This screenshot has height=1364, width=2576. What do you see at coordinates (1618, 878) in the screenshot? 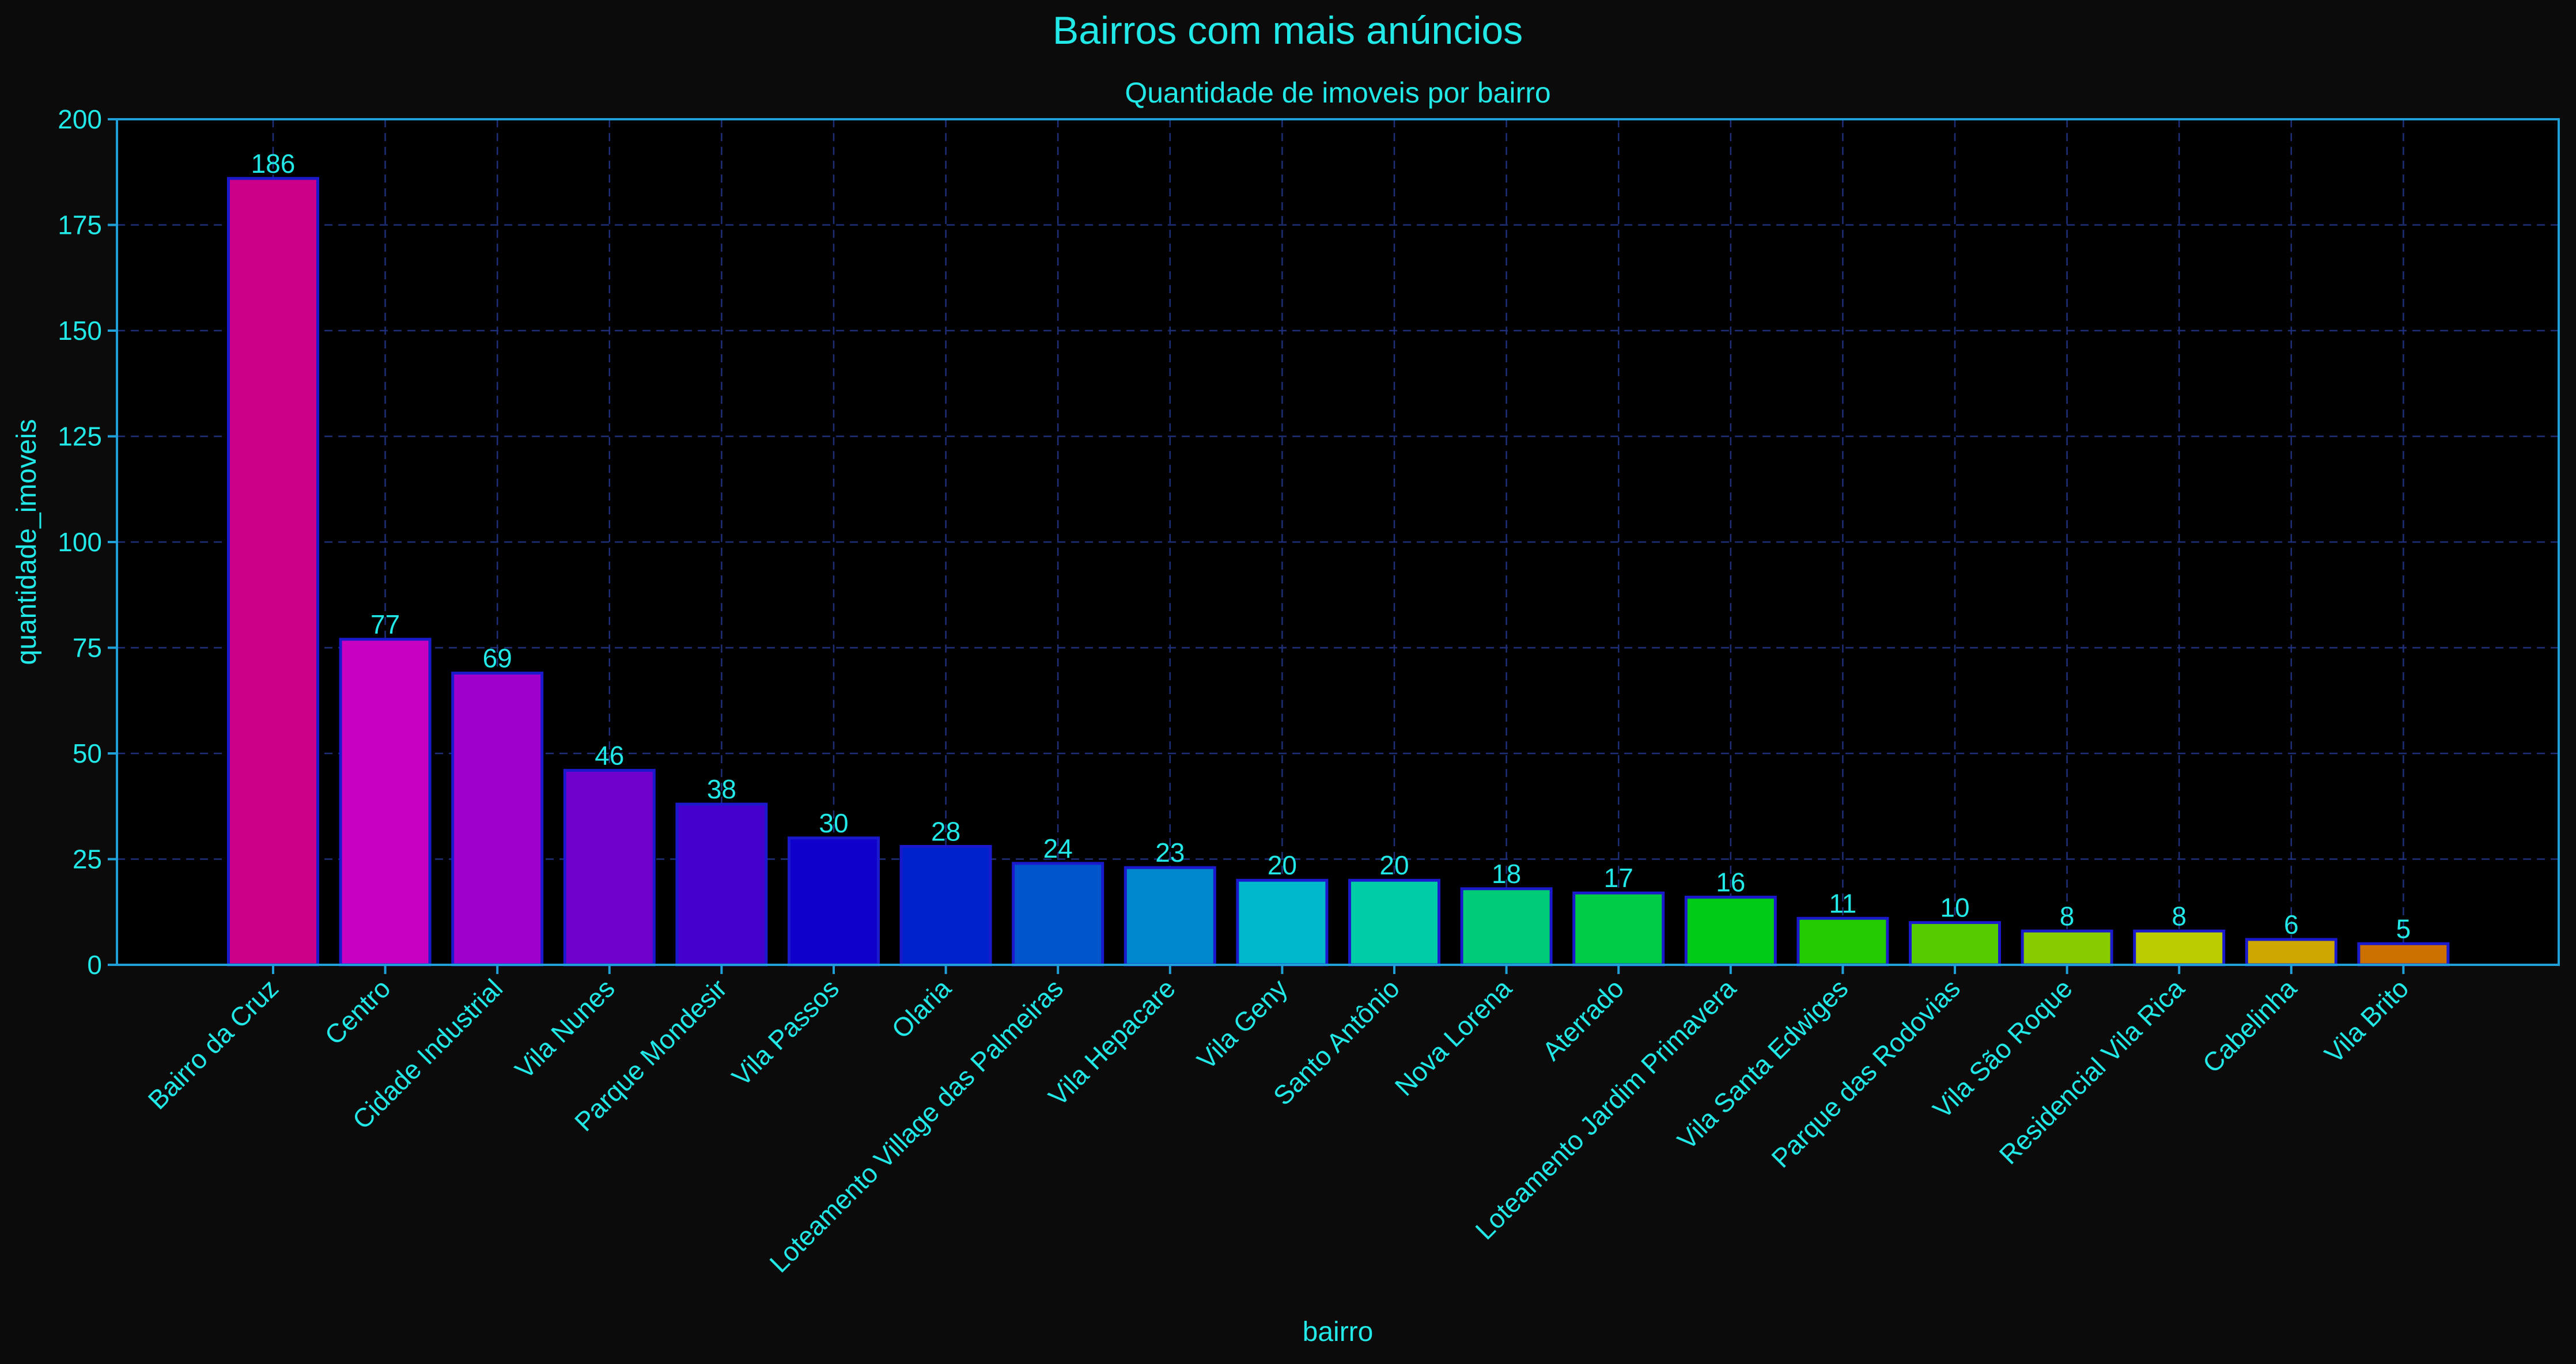
I see `bar-value-label: 17` at bounding box center [1618, 878].